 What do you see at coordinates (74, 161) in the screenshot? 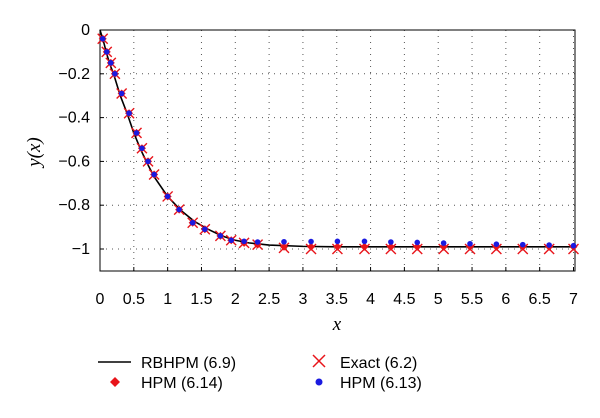
I see `y-tick-label: −0.6` at bounding box center [74, 161].